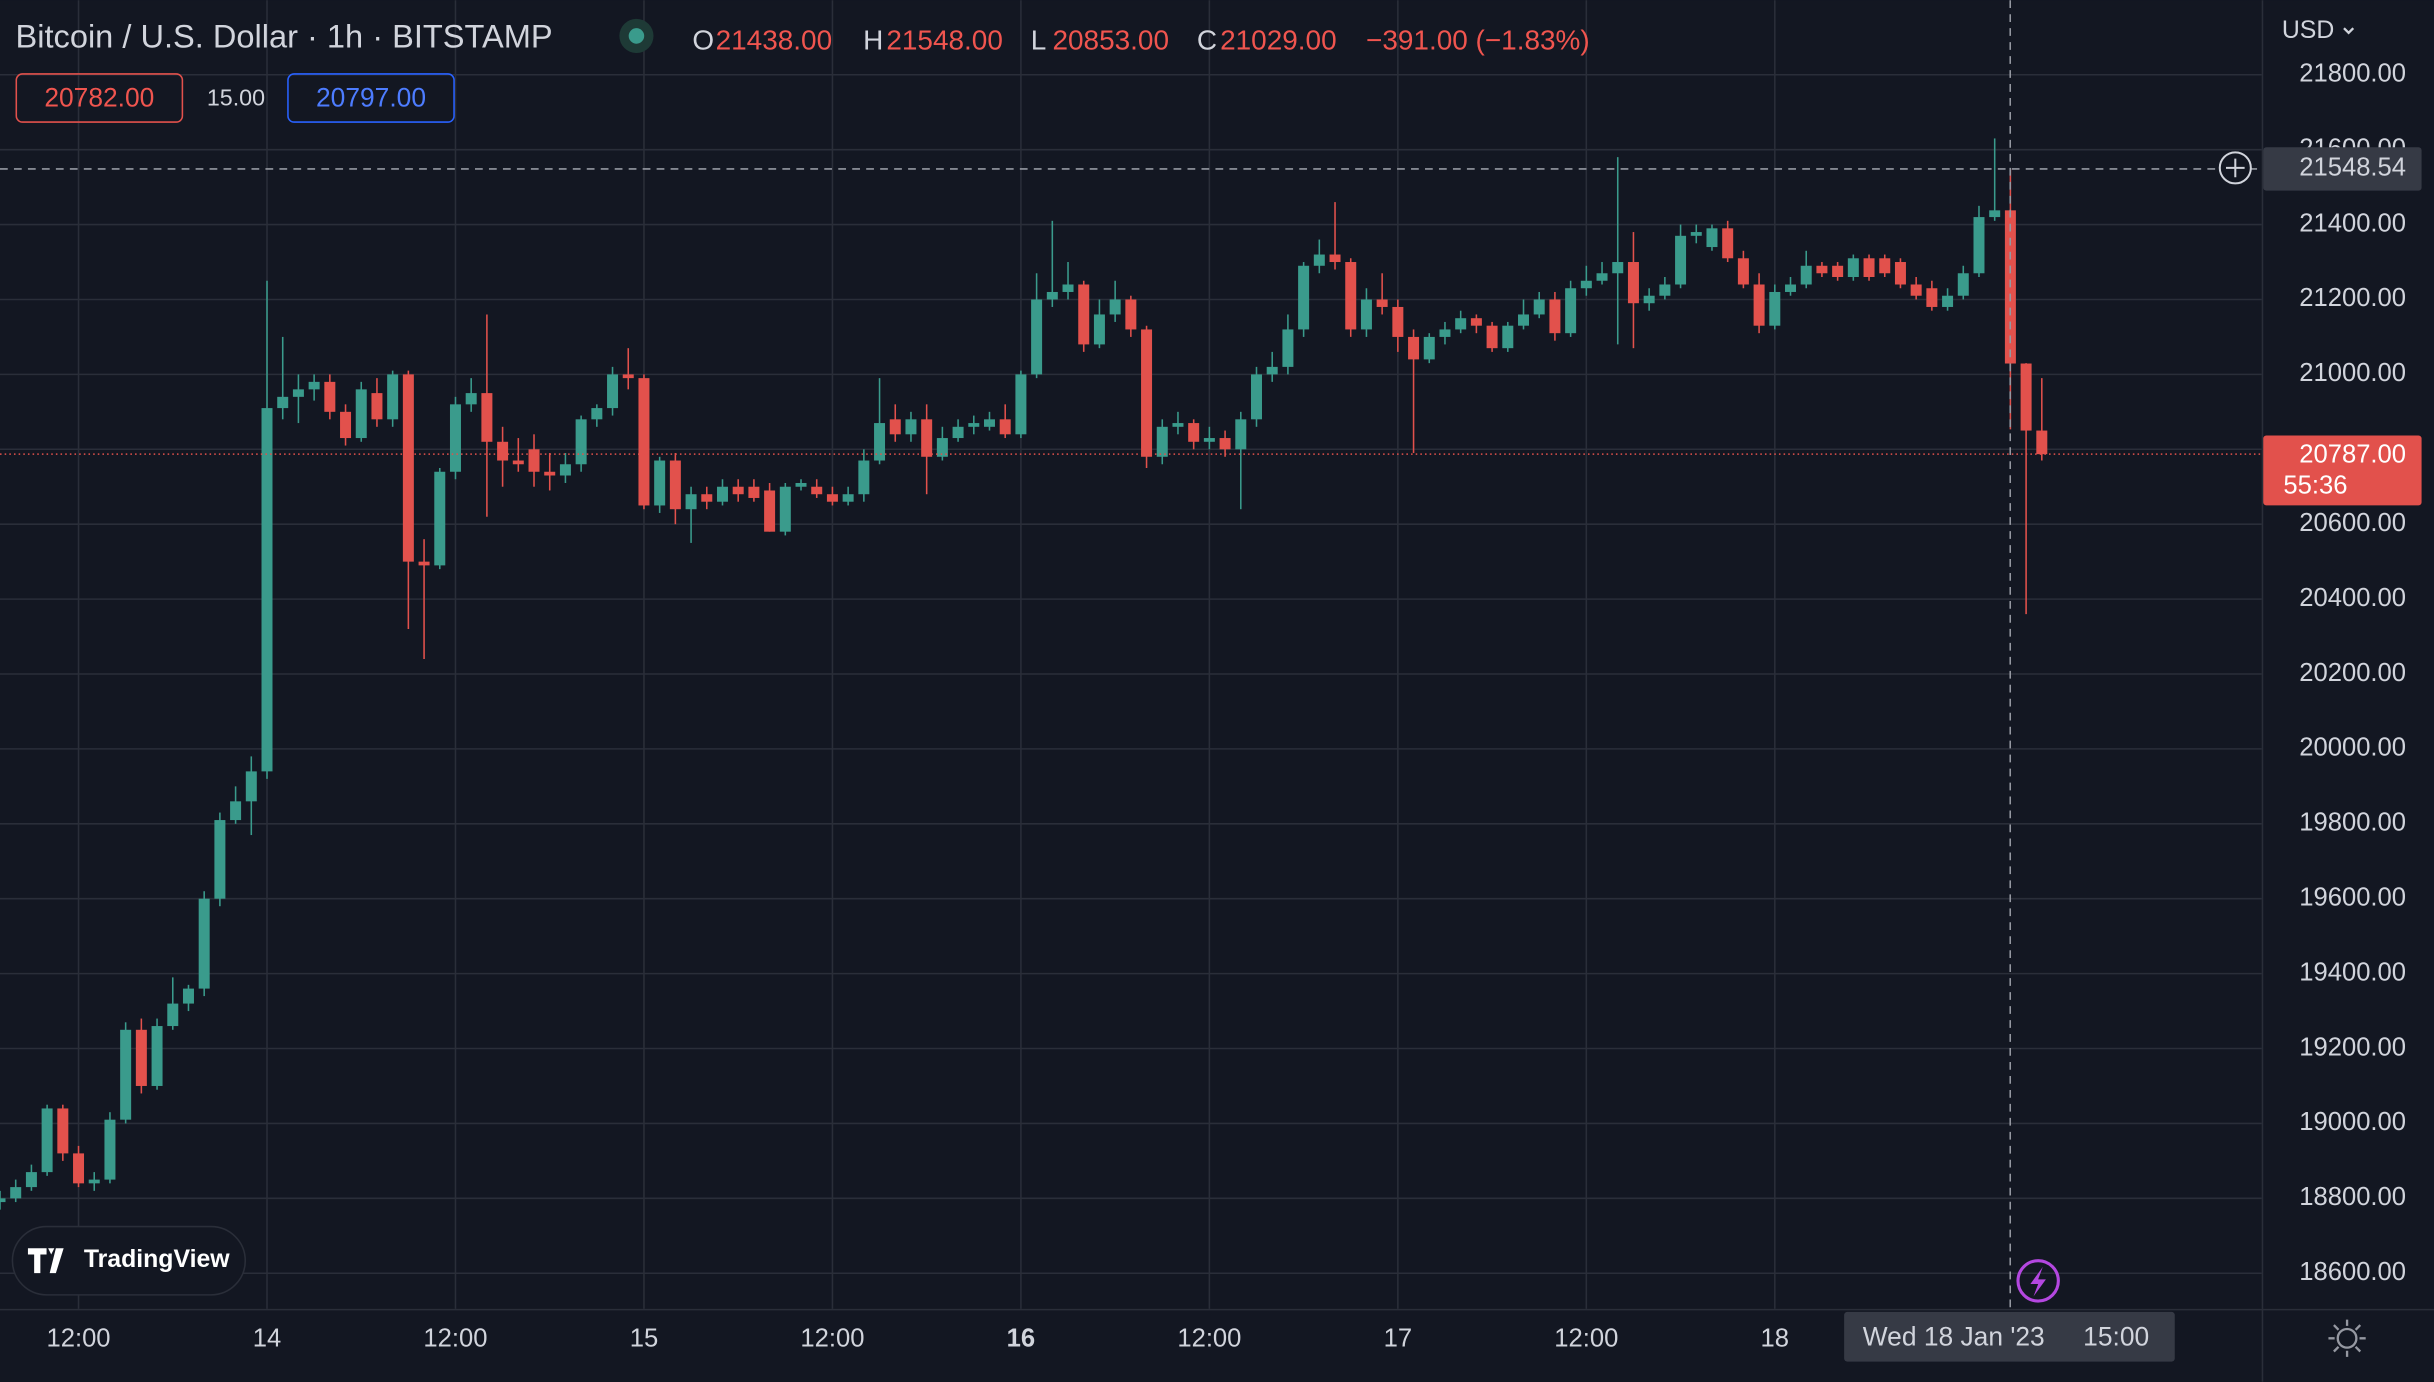 The height and width of the screenshot is (1382, 2434). I want to click on logo-text: TradingView, so click(157, 1259).